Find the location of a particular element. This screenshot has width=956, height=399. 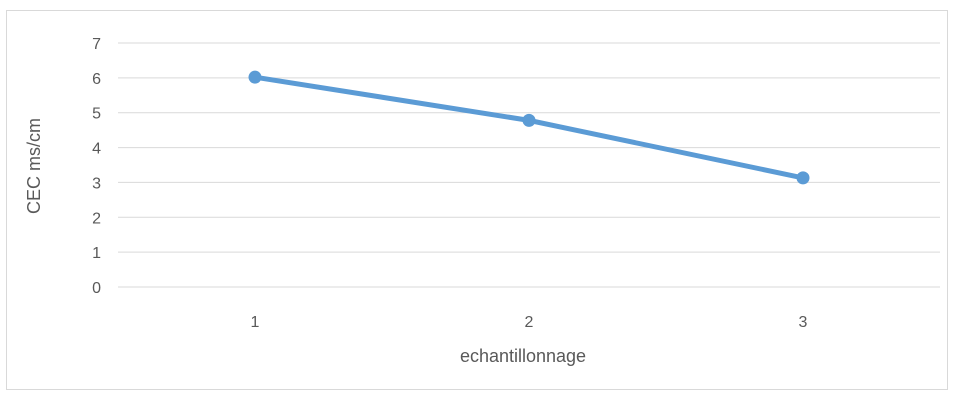

y-axis-tick-labels: 0 1 2 3 4 5 6 7 is located at coordinates (96, 166).